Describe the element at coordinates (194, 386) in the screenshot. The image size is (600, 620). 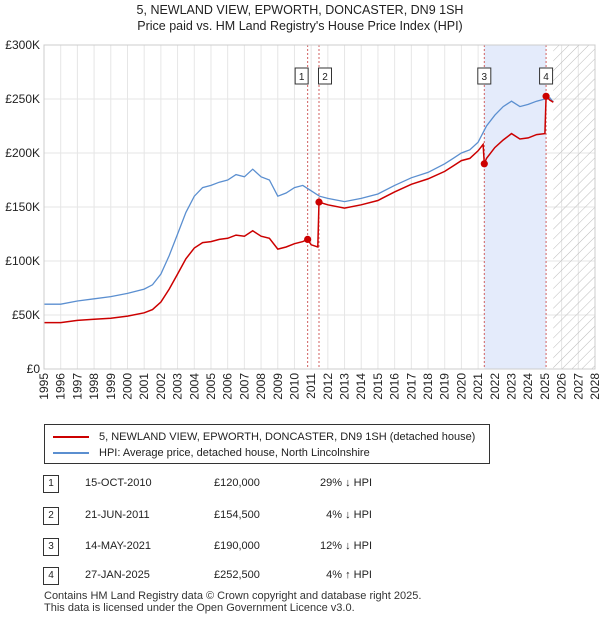
I see `x-tick-label: 2004` at that location.